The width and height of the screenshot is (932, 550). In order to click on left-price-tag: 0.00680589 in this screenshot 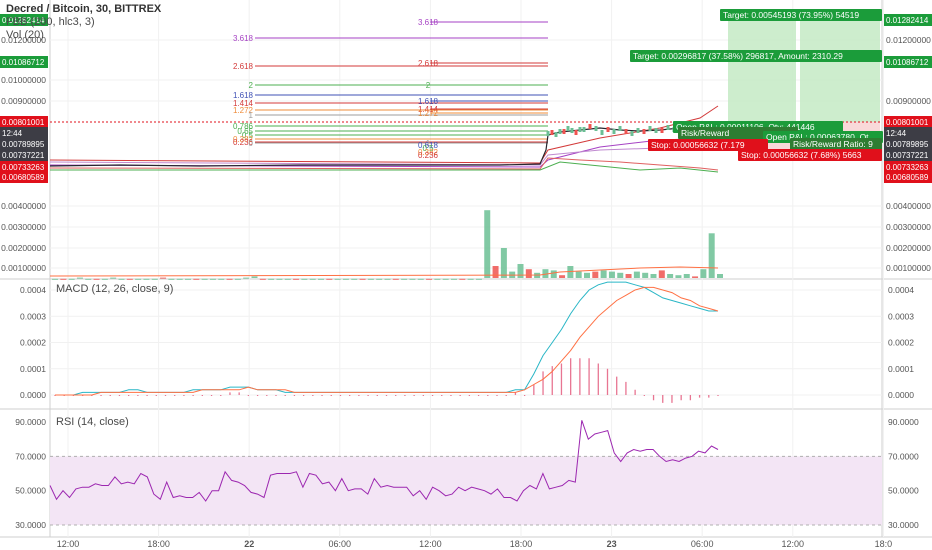, I will do `click(23, 177)`.